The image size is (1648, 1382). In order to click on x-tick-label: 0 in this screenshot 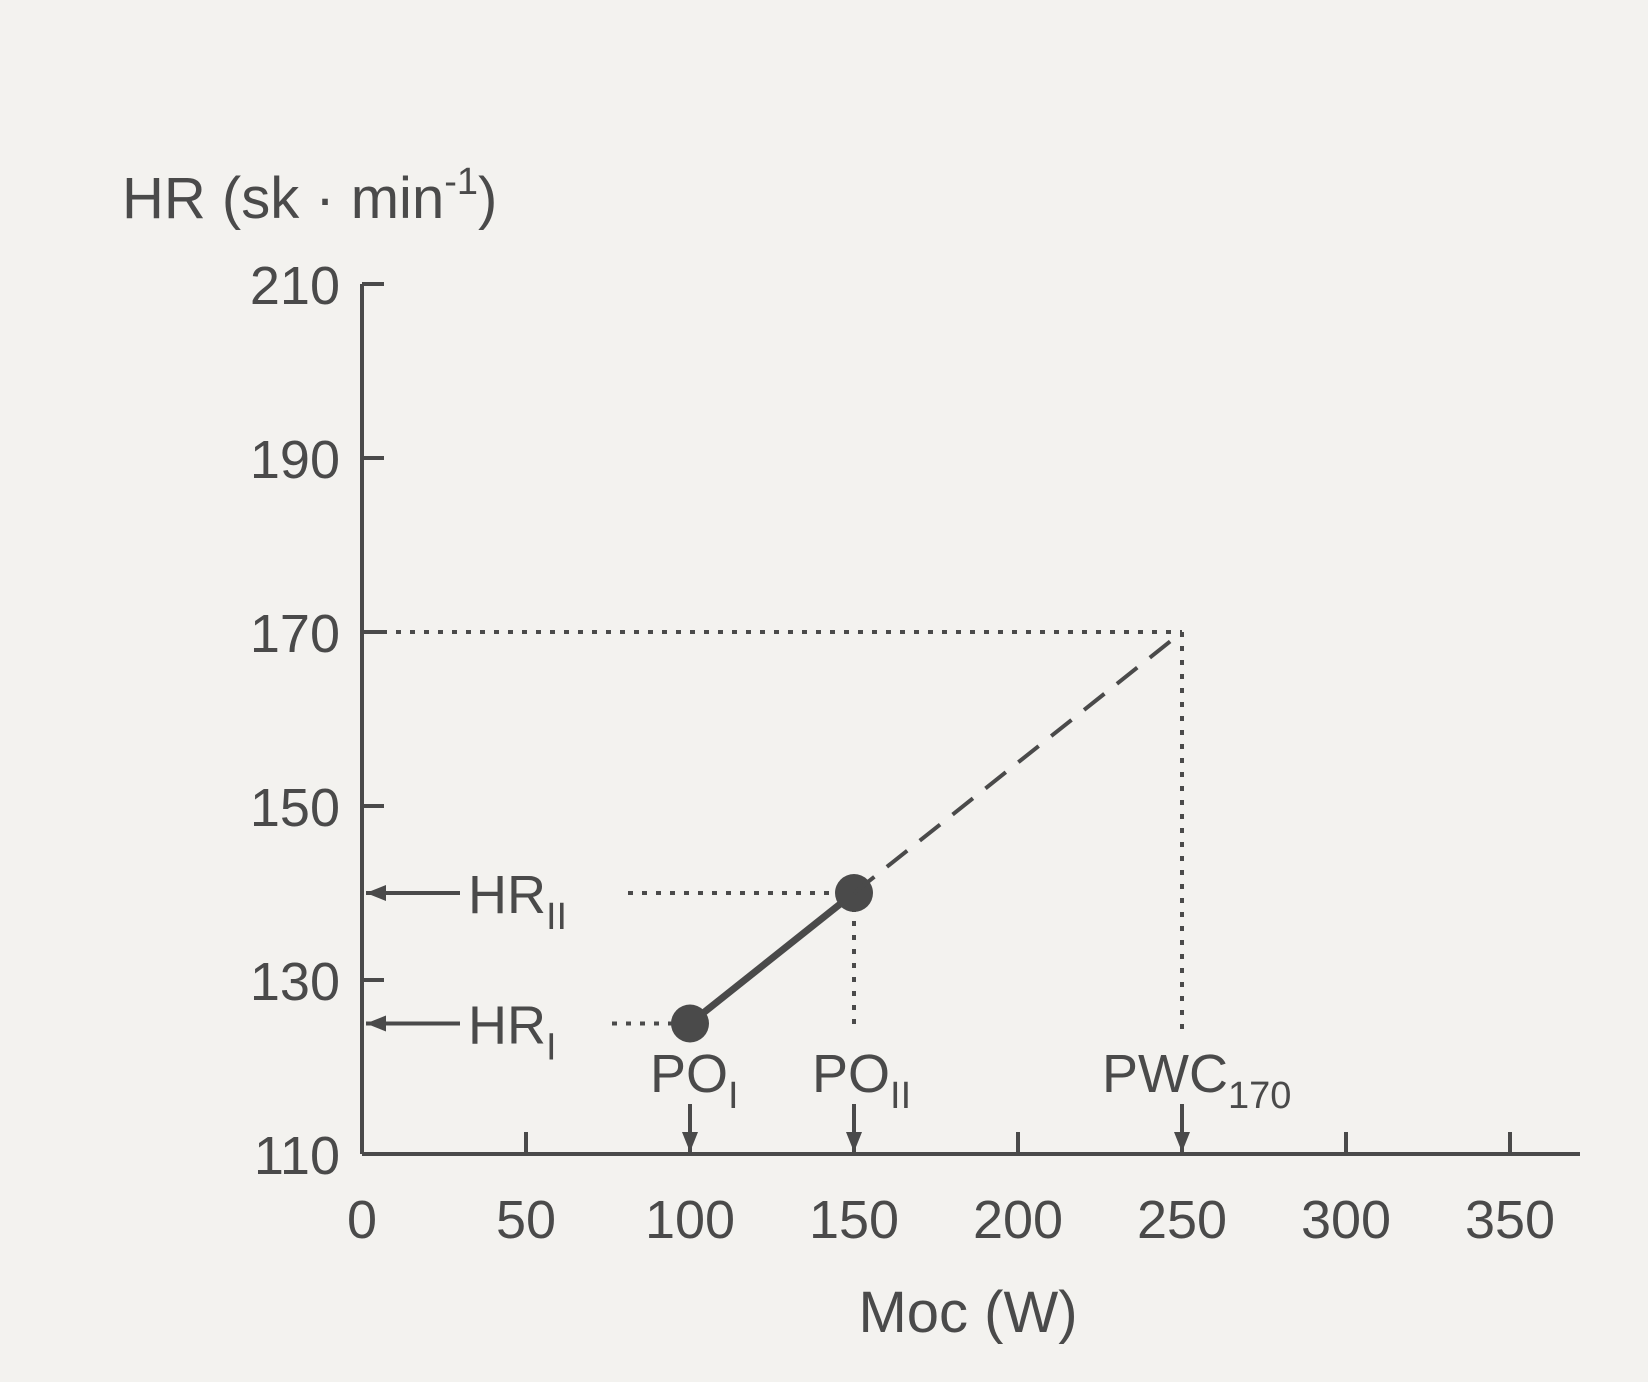, I will do `click(362, 1220)`.